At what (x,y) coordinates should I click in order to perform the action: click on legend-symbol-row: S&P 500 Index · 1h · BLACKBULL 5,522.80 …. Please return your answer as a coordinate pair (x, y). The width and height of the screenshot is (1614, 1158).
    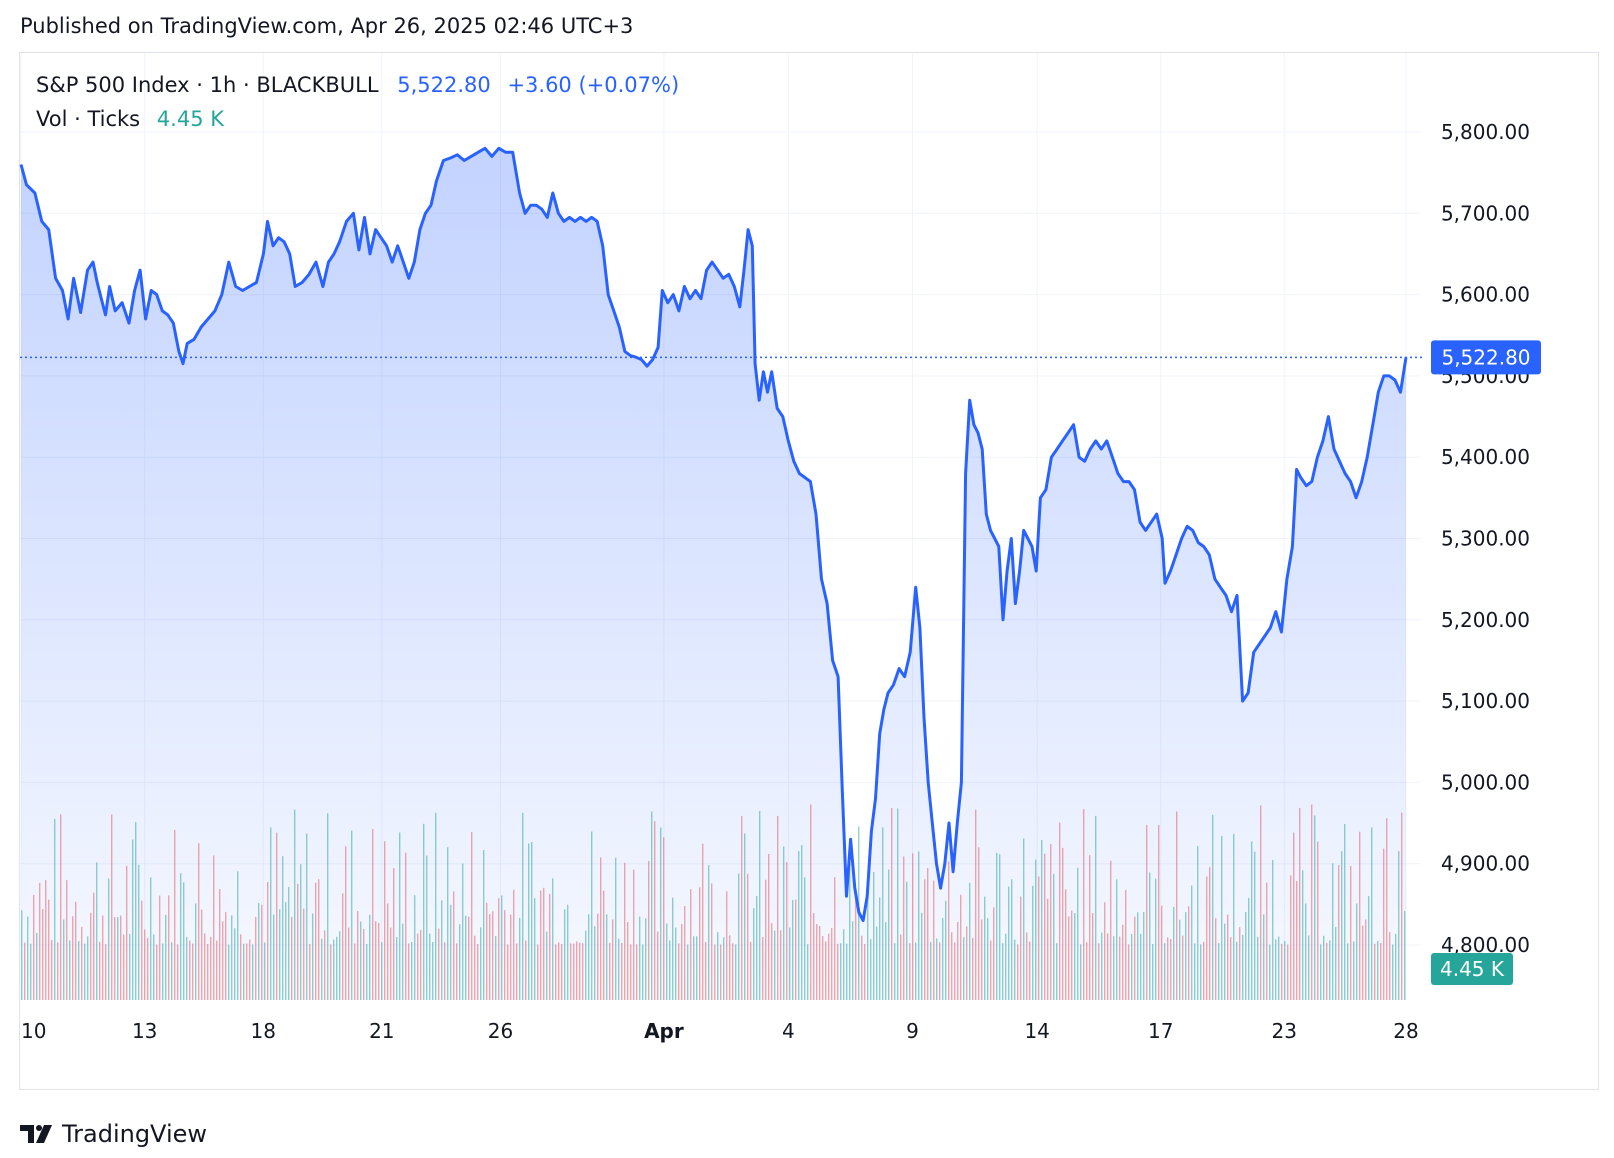
    Looking at the image, I should click on (357, 85).